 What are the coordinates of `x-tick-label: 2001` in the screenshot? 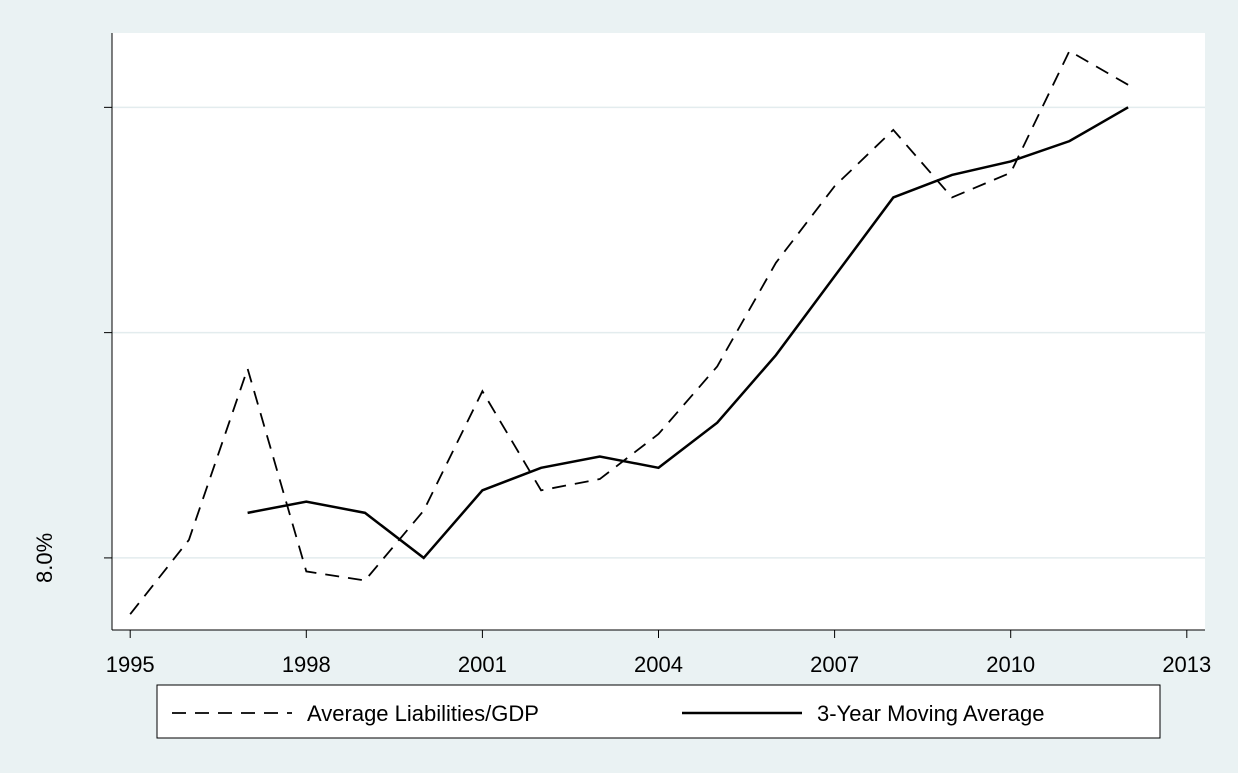 It's located at (482, 664).